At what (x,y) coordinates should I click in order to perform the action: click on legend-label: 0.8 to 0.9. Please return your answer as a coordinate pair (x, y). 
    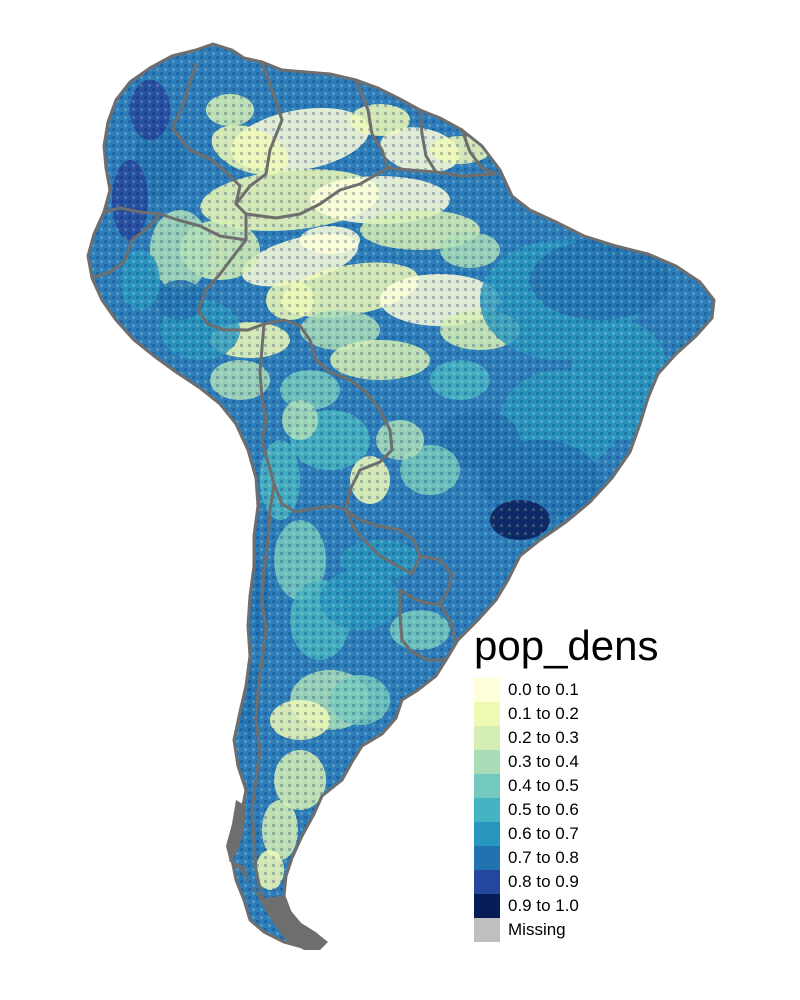
    Looking at the image, I should click on (543, 881).